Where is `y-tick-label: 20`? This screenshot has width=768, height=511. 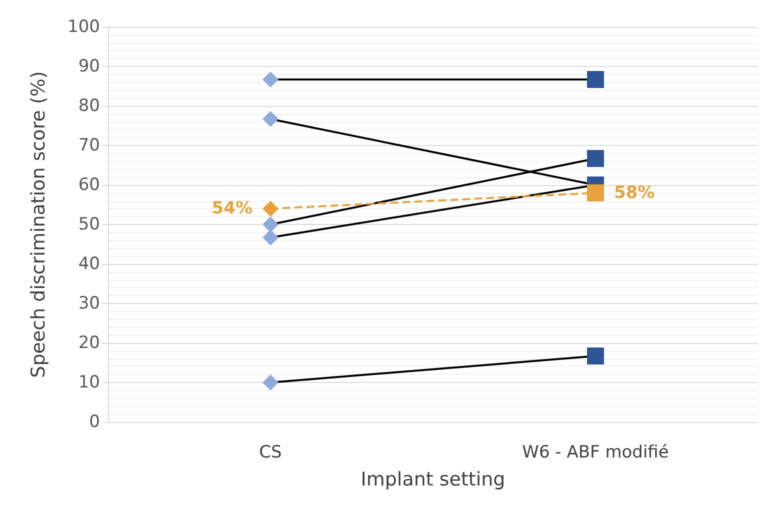
y-tick-label: 20 is located at coordinates (89, 343).